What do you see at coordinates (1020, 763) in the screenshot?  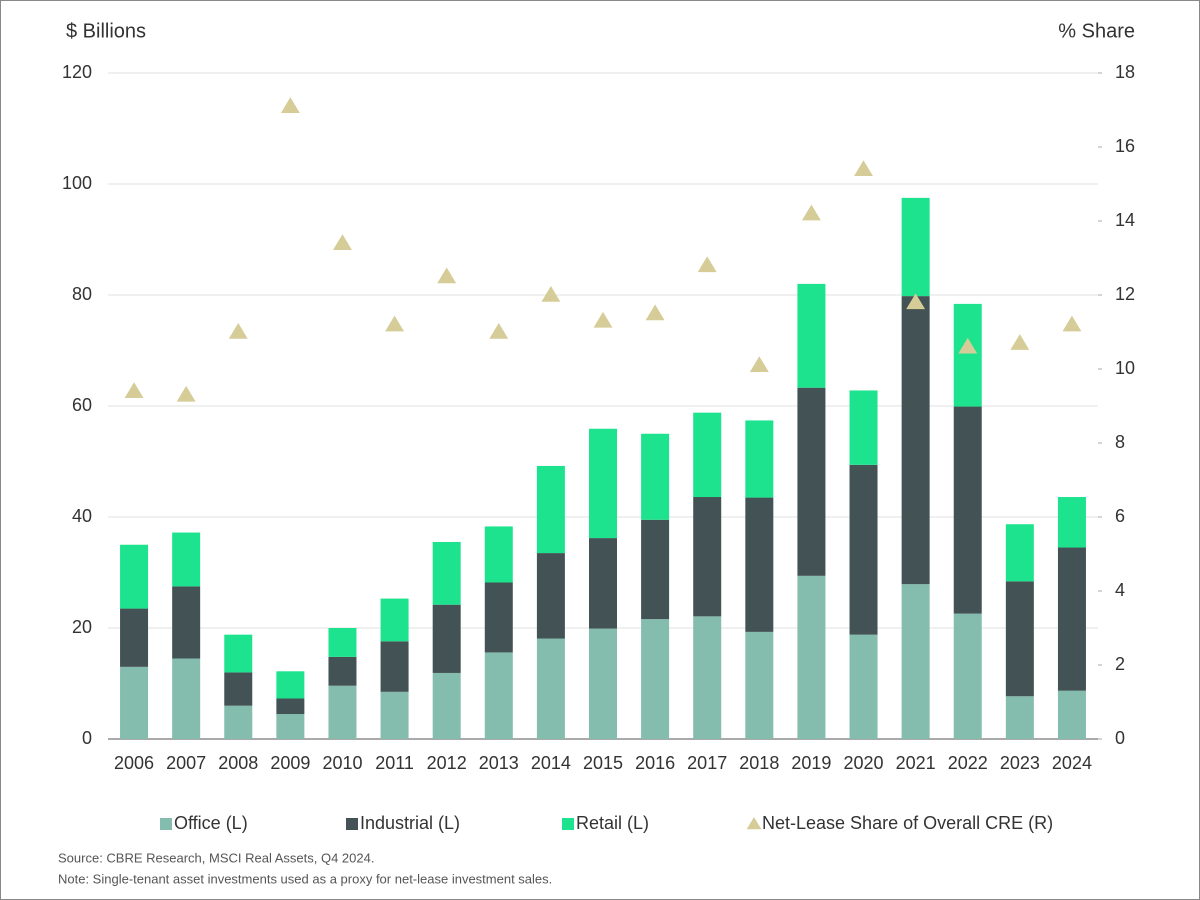 I see `x-tick-label: 2023` at bounding box center [1020, 763].